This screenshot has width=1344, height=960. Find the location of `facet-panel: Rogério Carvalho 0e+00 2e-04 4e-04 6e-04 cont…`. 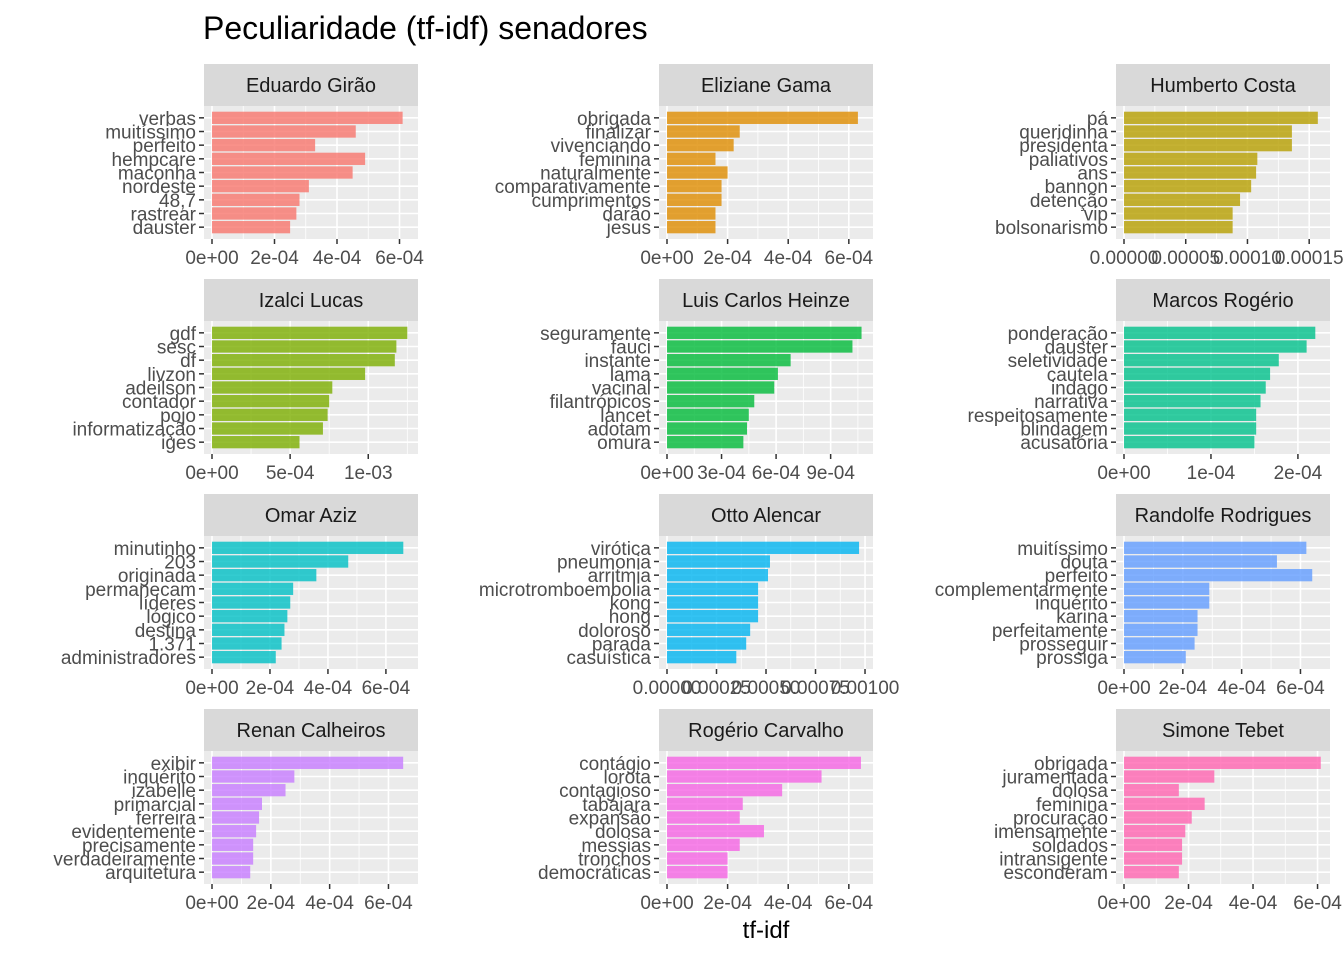

facet-panel: Rogério Carvalho 0e+00 2e-04 4e-04 6e-04 cont… is located at coordinates (706, 811).